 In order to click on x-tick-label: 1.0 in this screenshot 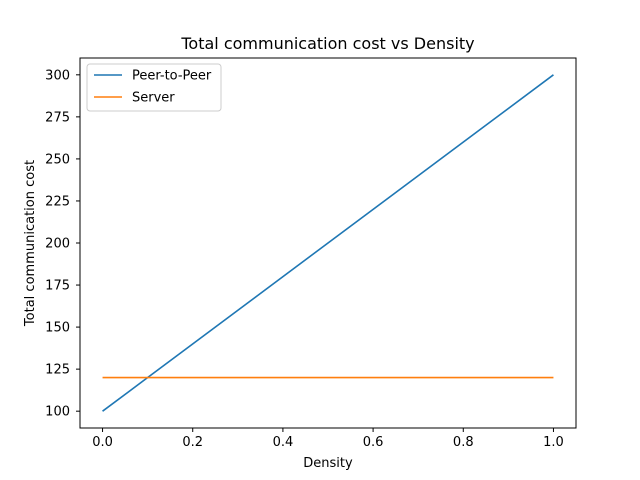, I will do `click(553, 442)`.